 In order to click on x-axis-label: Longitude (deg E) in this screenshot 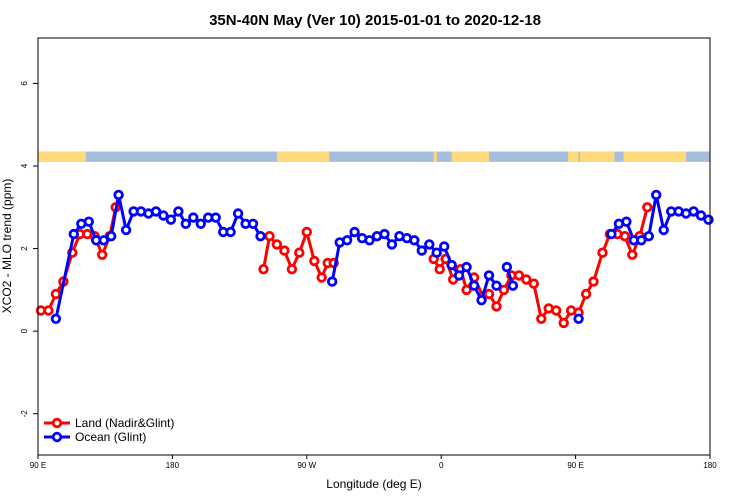, I will do `click(373, 484)`.